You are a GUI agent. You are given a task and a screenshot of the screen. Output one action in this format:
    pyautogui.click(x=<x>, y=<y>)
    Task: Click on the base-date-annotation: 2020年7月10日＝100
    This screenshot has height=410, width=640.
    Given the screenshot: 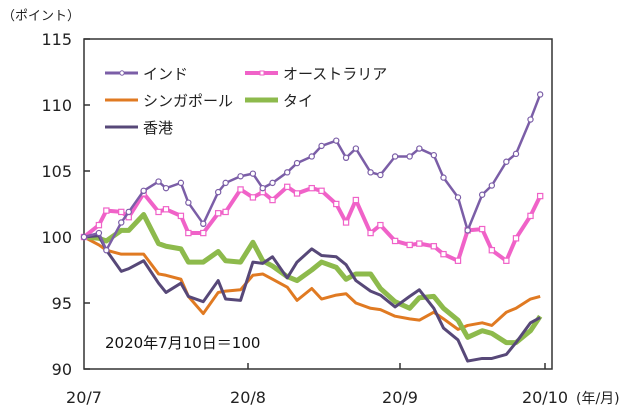 What is the action you would take?
    pyautogui.click(x=182, y=343)
    